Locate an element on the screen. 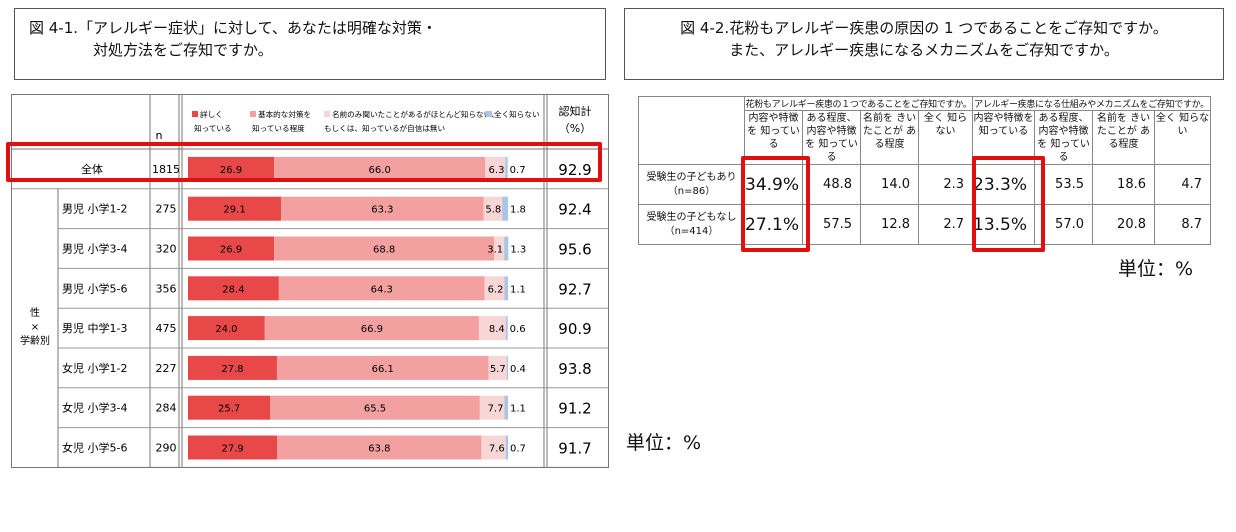  total-value: 92.9 is located at coordinates (574, 170).